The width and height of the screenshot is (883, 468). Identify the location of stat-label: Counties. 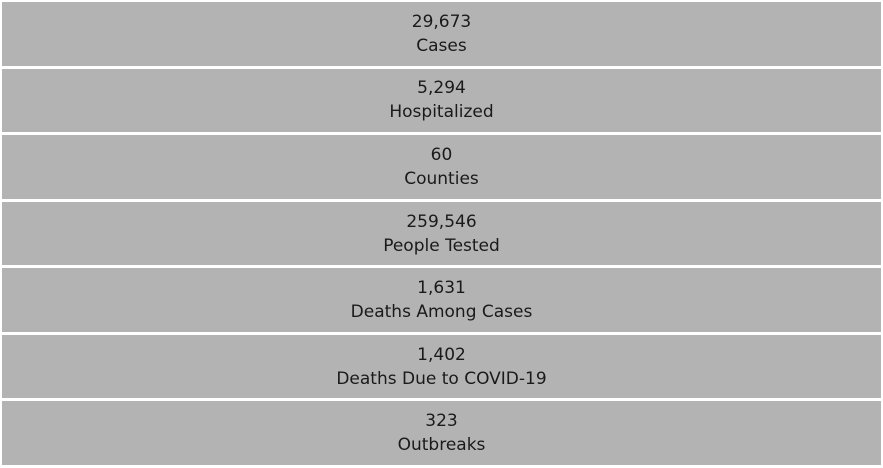
(441, 178).